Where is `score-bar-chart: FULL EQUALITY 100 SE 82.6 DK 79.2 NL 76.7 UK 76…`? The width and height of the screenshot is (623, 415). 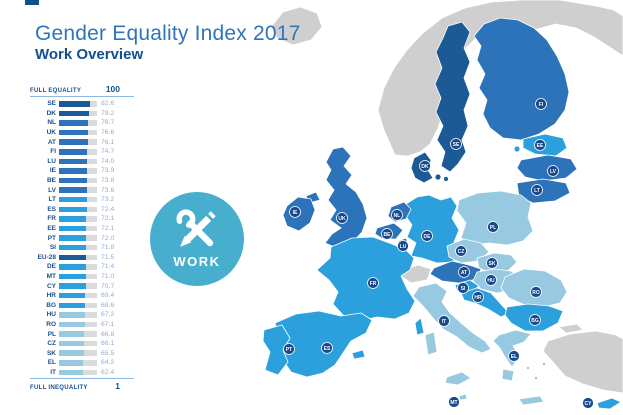 score-bar-chart: FULL EQUALITY 100 SE 82.6 DK 79.2 NL 76.7 UK 76… is located at coordinates (82, 238).